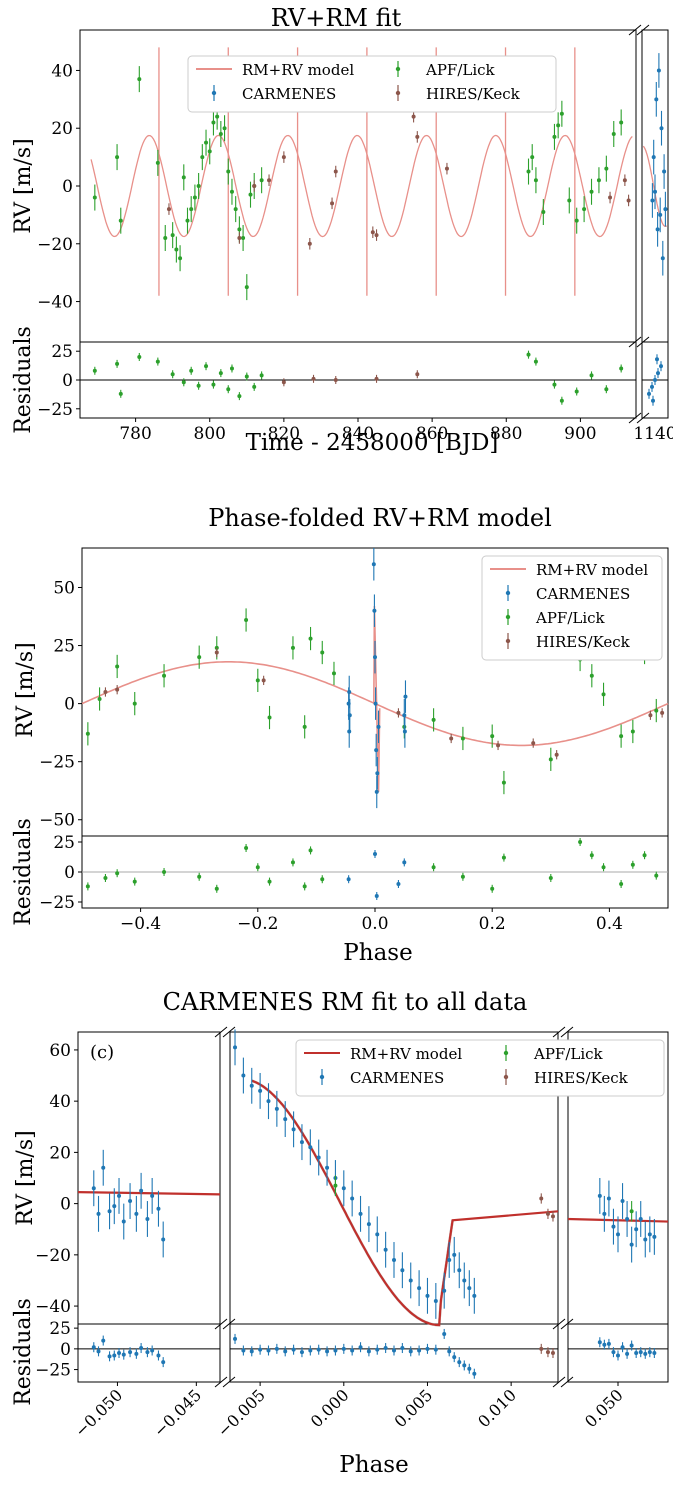 This screenshot has width=673, height=1485. What do you see at coordinates (563, 1324) in the screenshot?
I see `panel-c-break-mid` at bounding box center [563, 1324].